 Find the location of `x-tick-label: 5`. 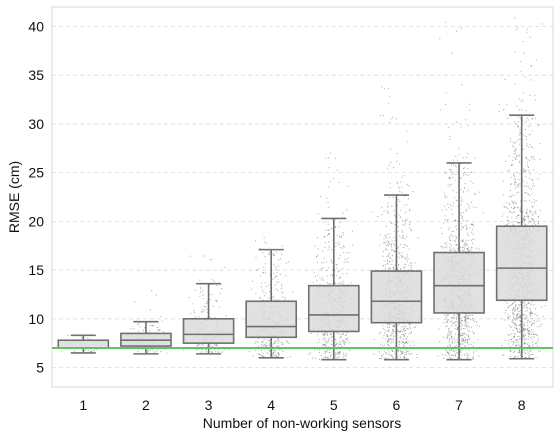

x-tick-label: 5 is located at coordinates (334, 405).